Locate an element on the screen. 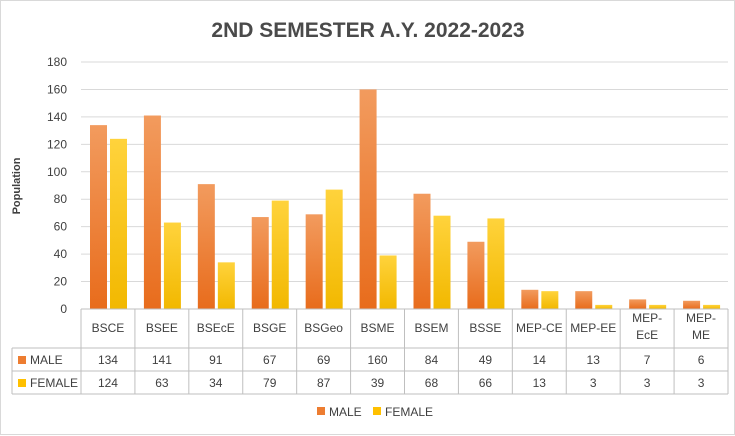 Image resolution: width=735 pixels, height=436 pixels. data-value: 63 is located at coordinates (162, 383).